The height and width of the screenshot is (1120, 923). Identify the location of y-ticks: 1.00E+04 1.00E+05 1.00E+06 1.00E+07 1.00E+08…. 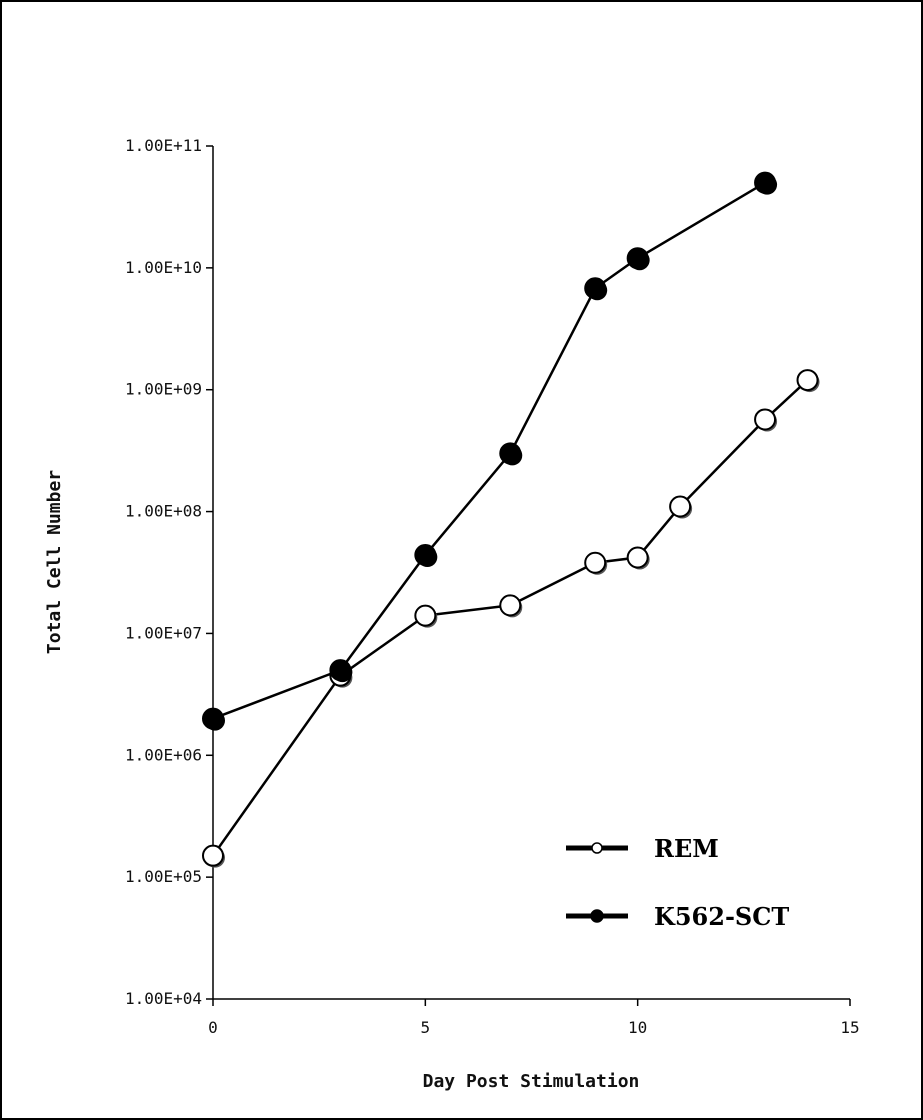
(169, 572).